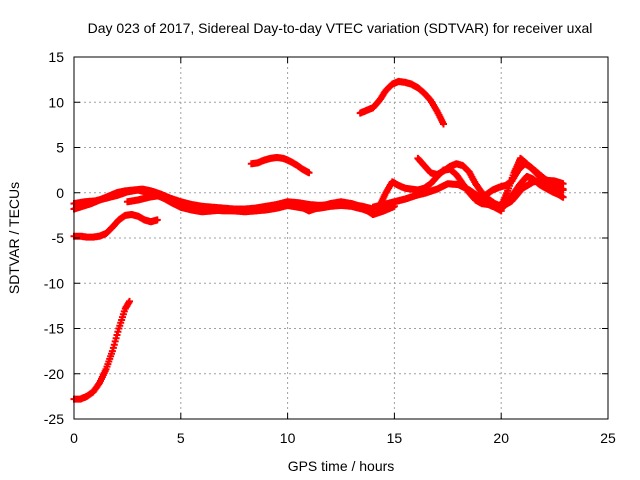 The width and height of the screenshot is (640, 480). What do you see at coordinates (288, 438) in the screenshot?
I see `x-tick-label: 10` at bounding box center [288, 438].